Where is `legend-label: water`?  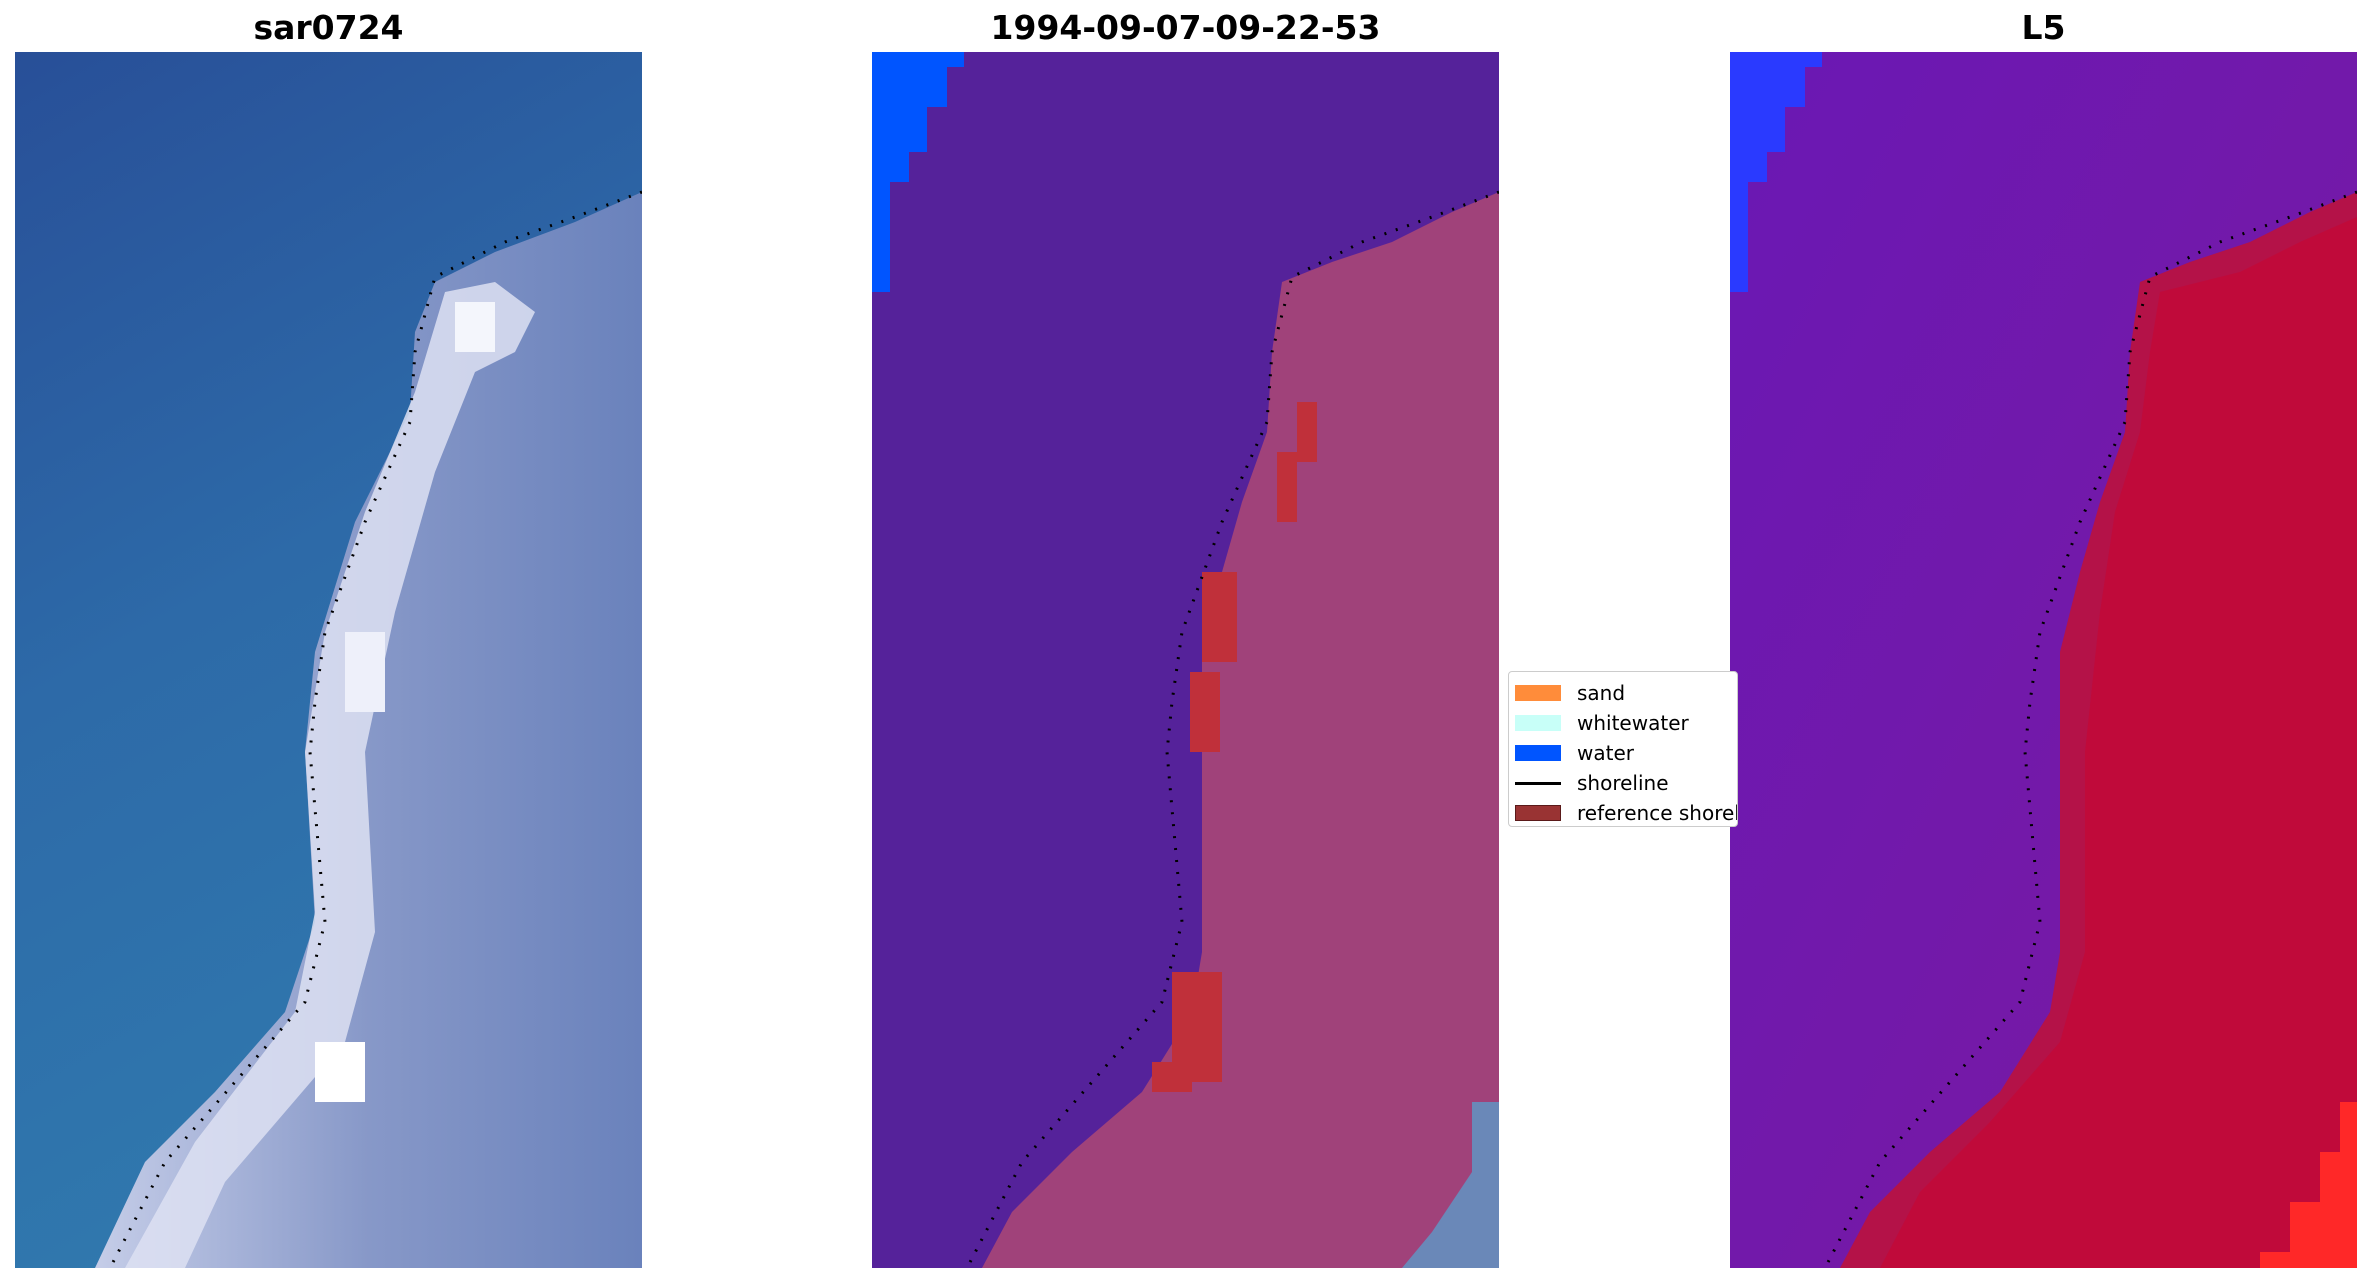
legend-label: water is located at coordinates (1605, 753).